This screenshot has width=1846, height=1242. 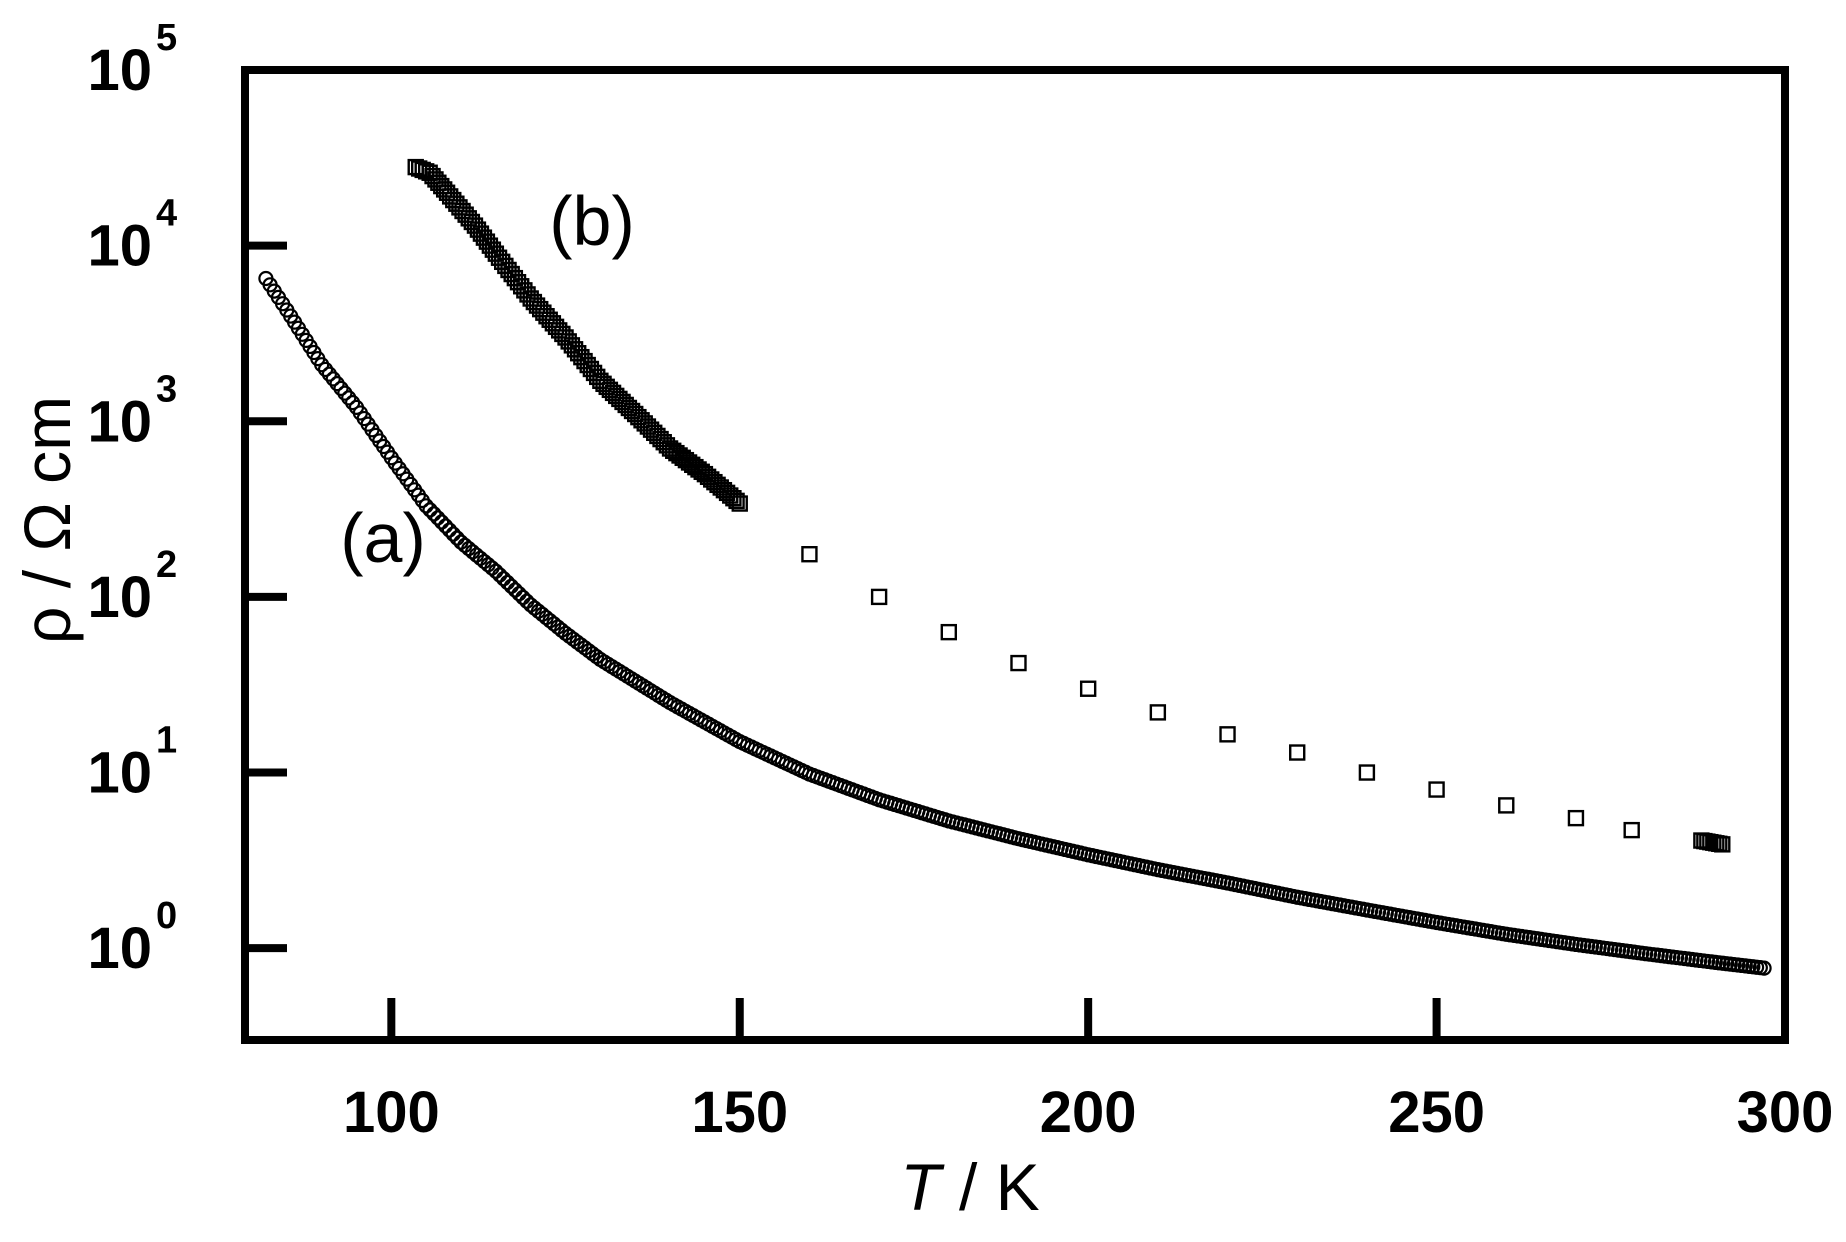 What do you see at coordinates (166, 389) in the screenshot?
I see `y-tick-exp-3: 3` at bounding box center [166, 389].